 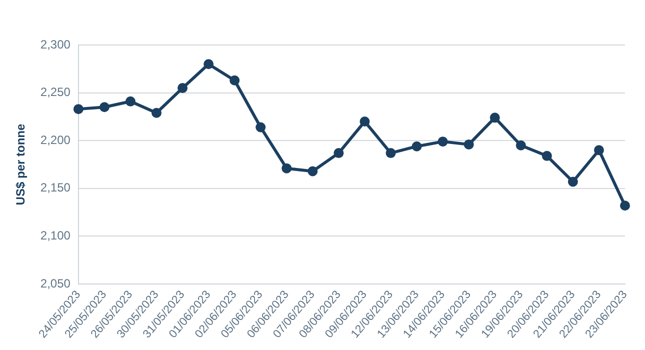 I want to click on y-tick-label: 2,100, so click(x=55, y=235).